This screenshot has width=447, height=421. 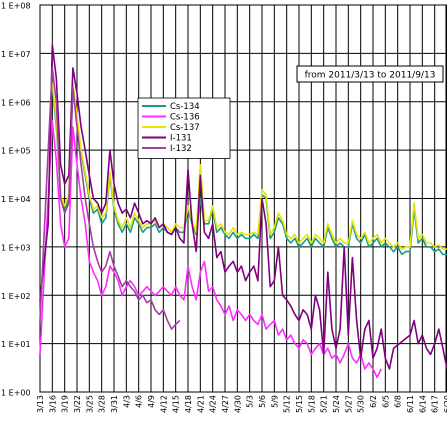 What do you see at coordinates (225, 404) in the screenshot?
I see `x-tick-label: 4/27` at bounding box center [225, 404].